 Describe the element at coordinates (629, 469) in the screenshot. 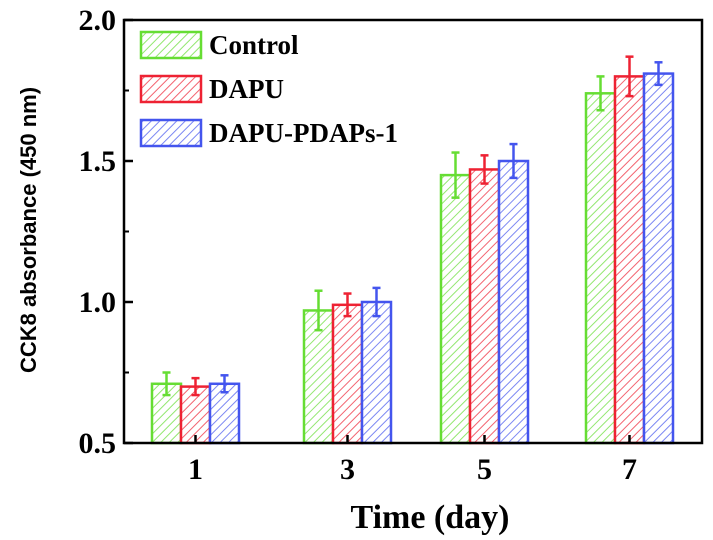

I see `x-tick-label: 7` at that location.